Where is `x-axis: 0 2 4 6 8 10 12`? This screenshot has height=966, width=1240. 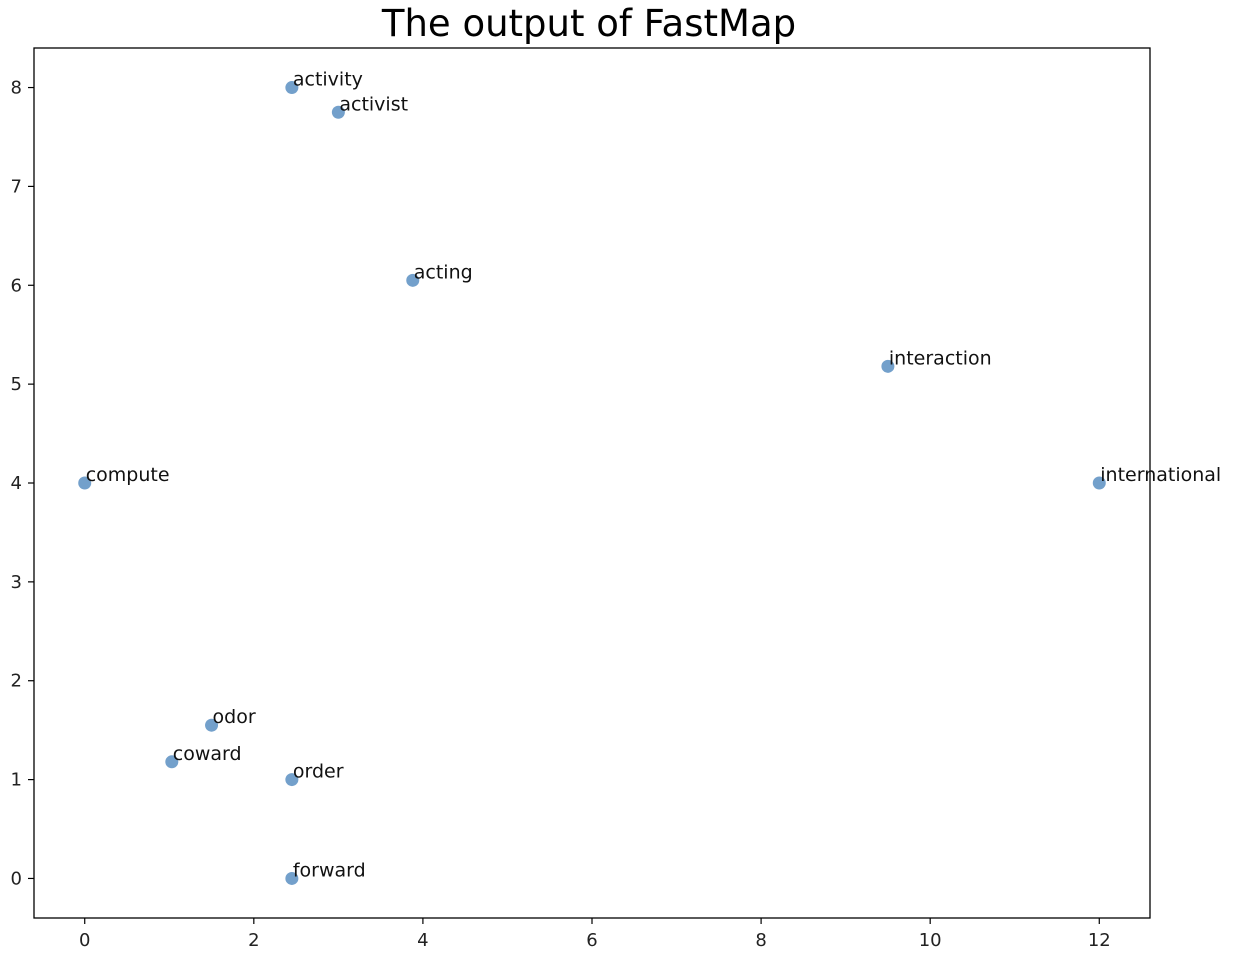
x-axis: 0 2 4 6 8 10 12 is located at coordinates (595, 934).